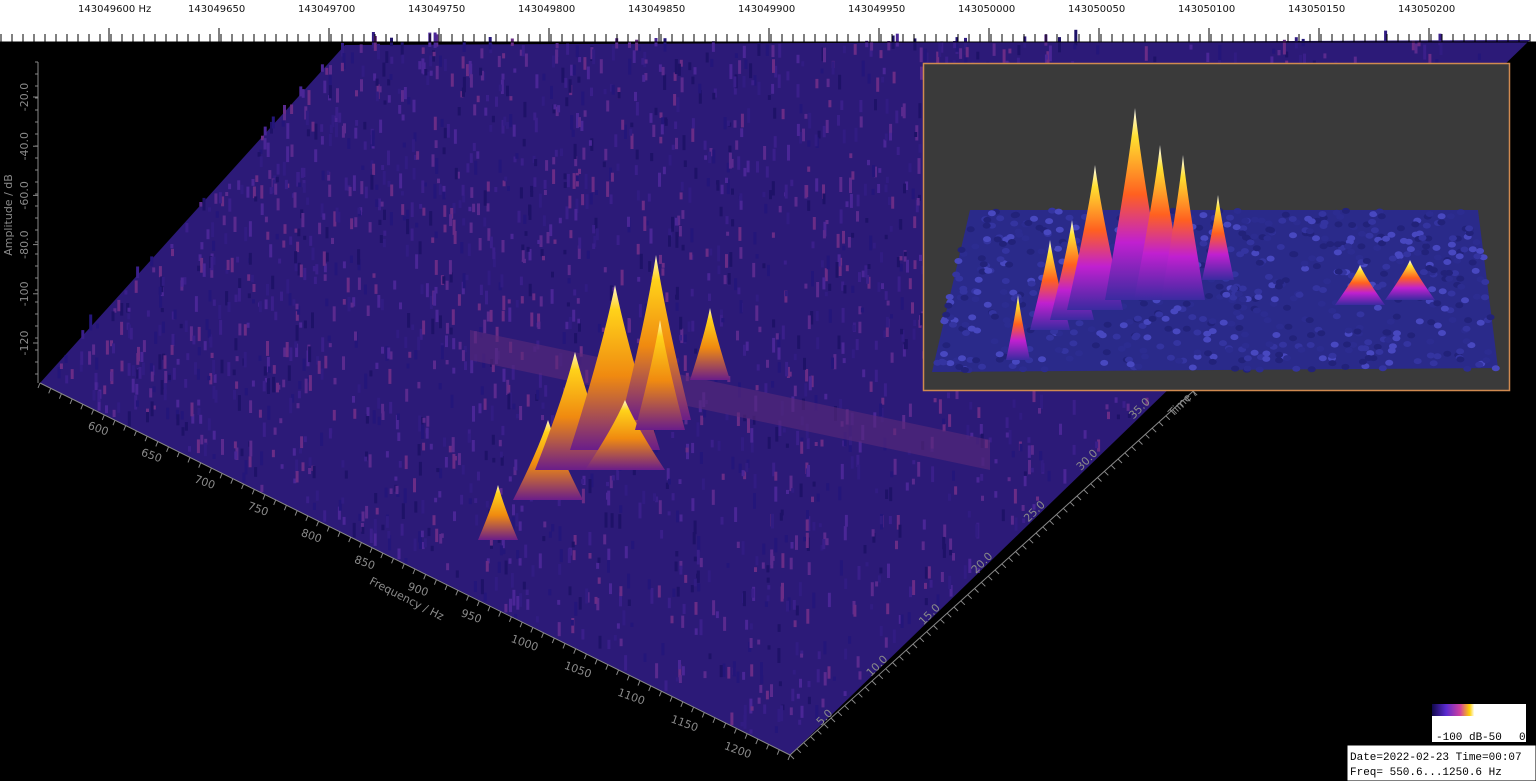 The width and height of the screenshot is (1536, 781). What do you see at coordinates (498, 512) in the screenshot?
I see `surface-peak` at bounding box center [498, 512].